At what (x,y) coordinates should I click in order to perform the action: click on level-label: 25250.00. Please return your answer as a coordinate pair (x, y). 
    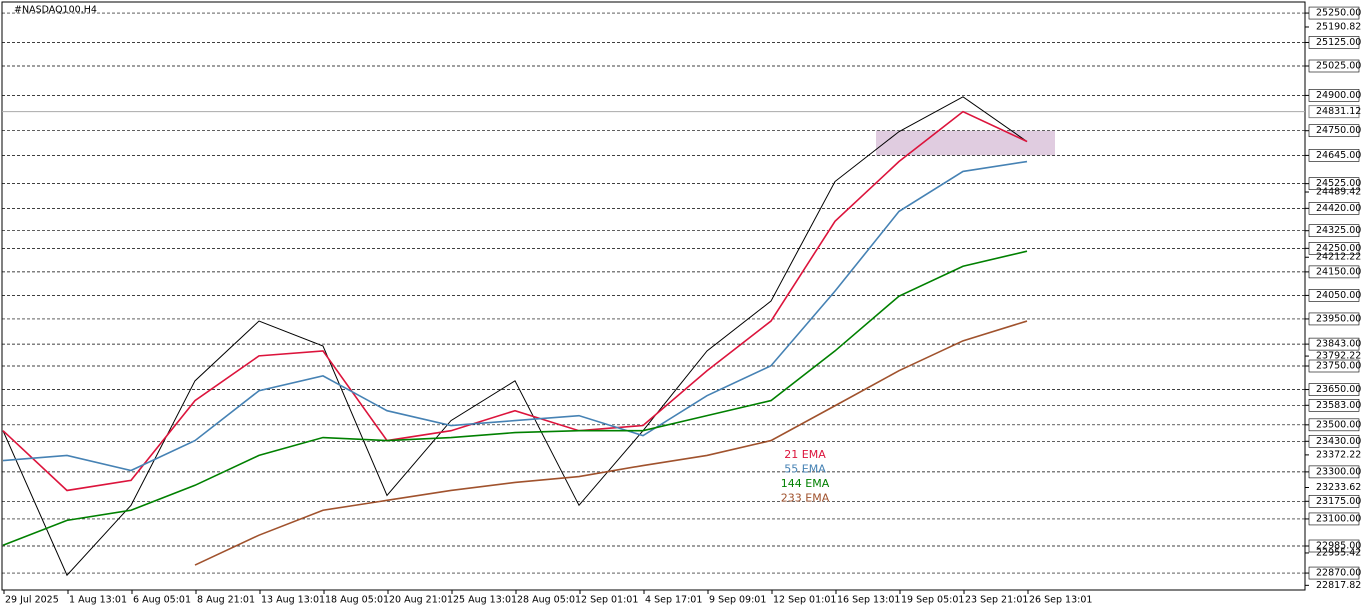
    Looking at the image, I should click on (1338, 13).